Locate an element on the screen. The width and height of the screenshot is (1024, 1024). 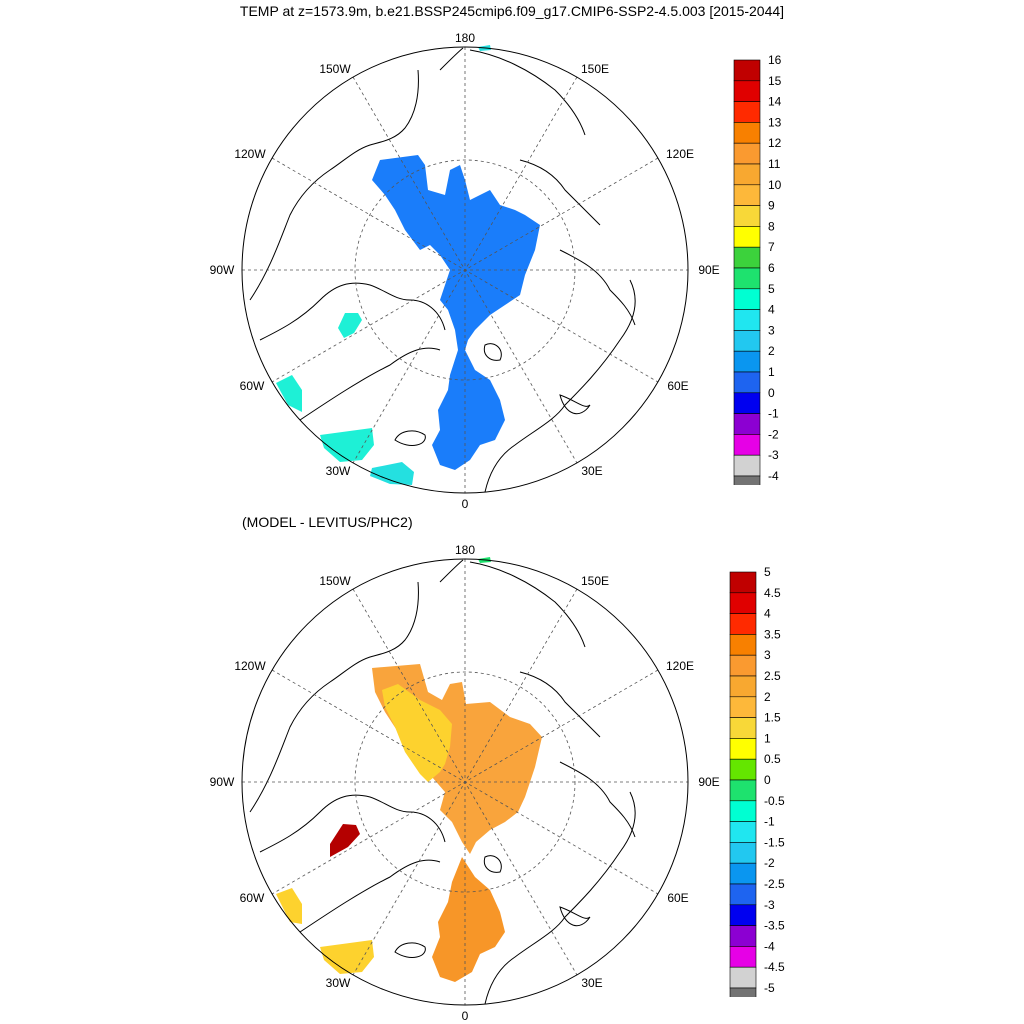
colorbar-label: 4 is located at coordinates (771, 310).